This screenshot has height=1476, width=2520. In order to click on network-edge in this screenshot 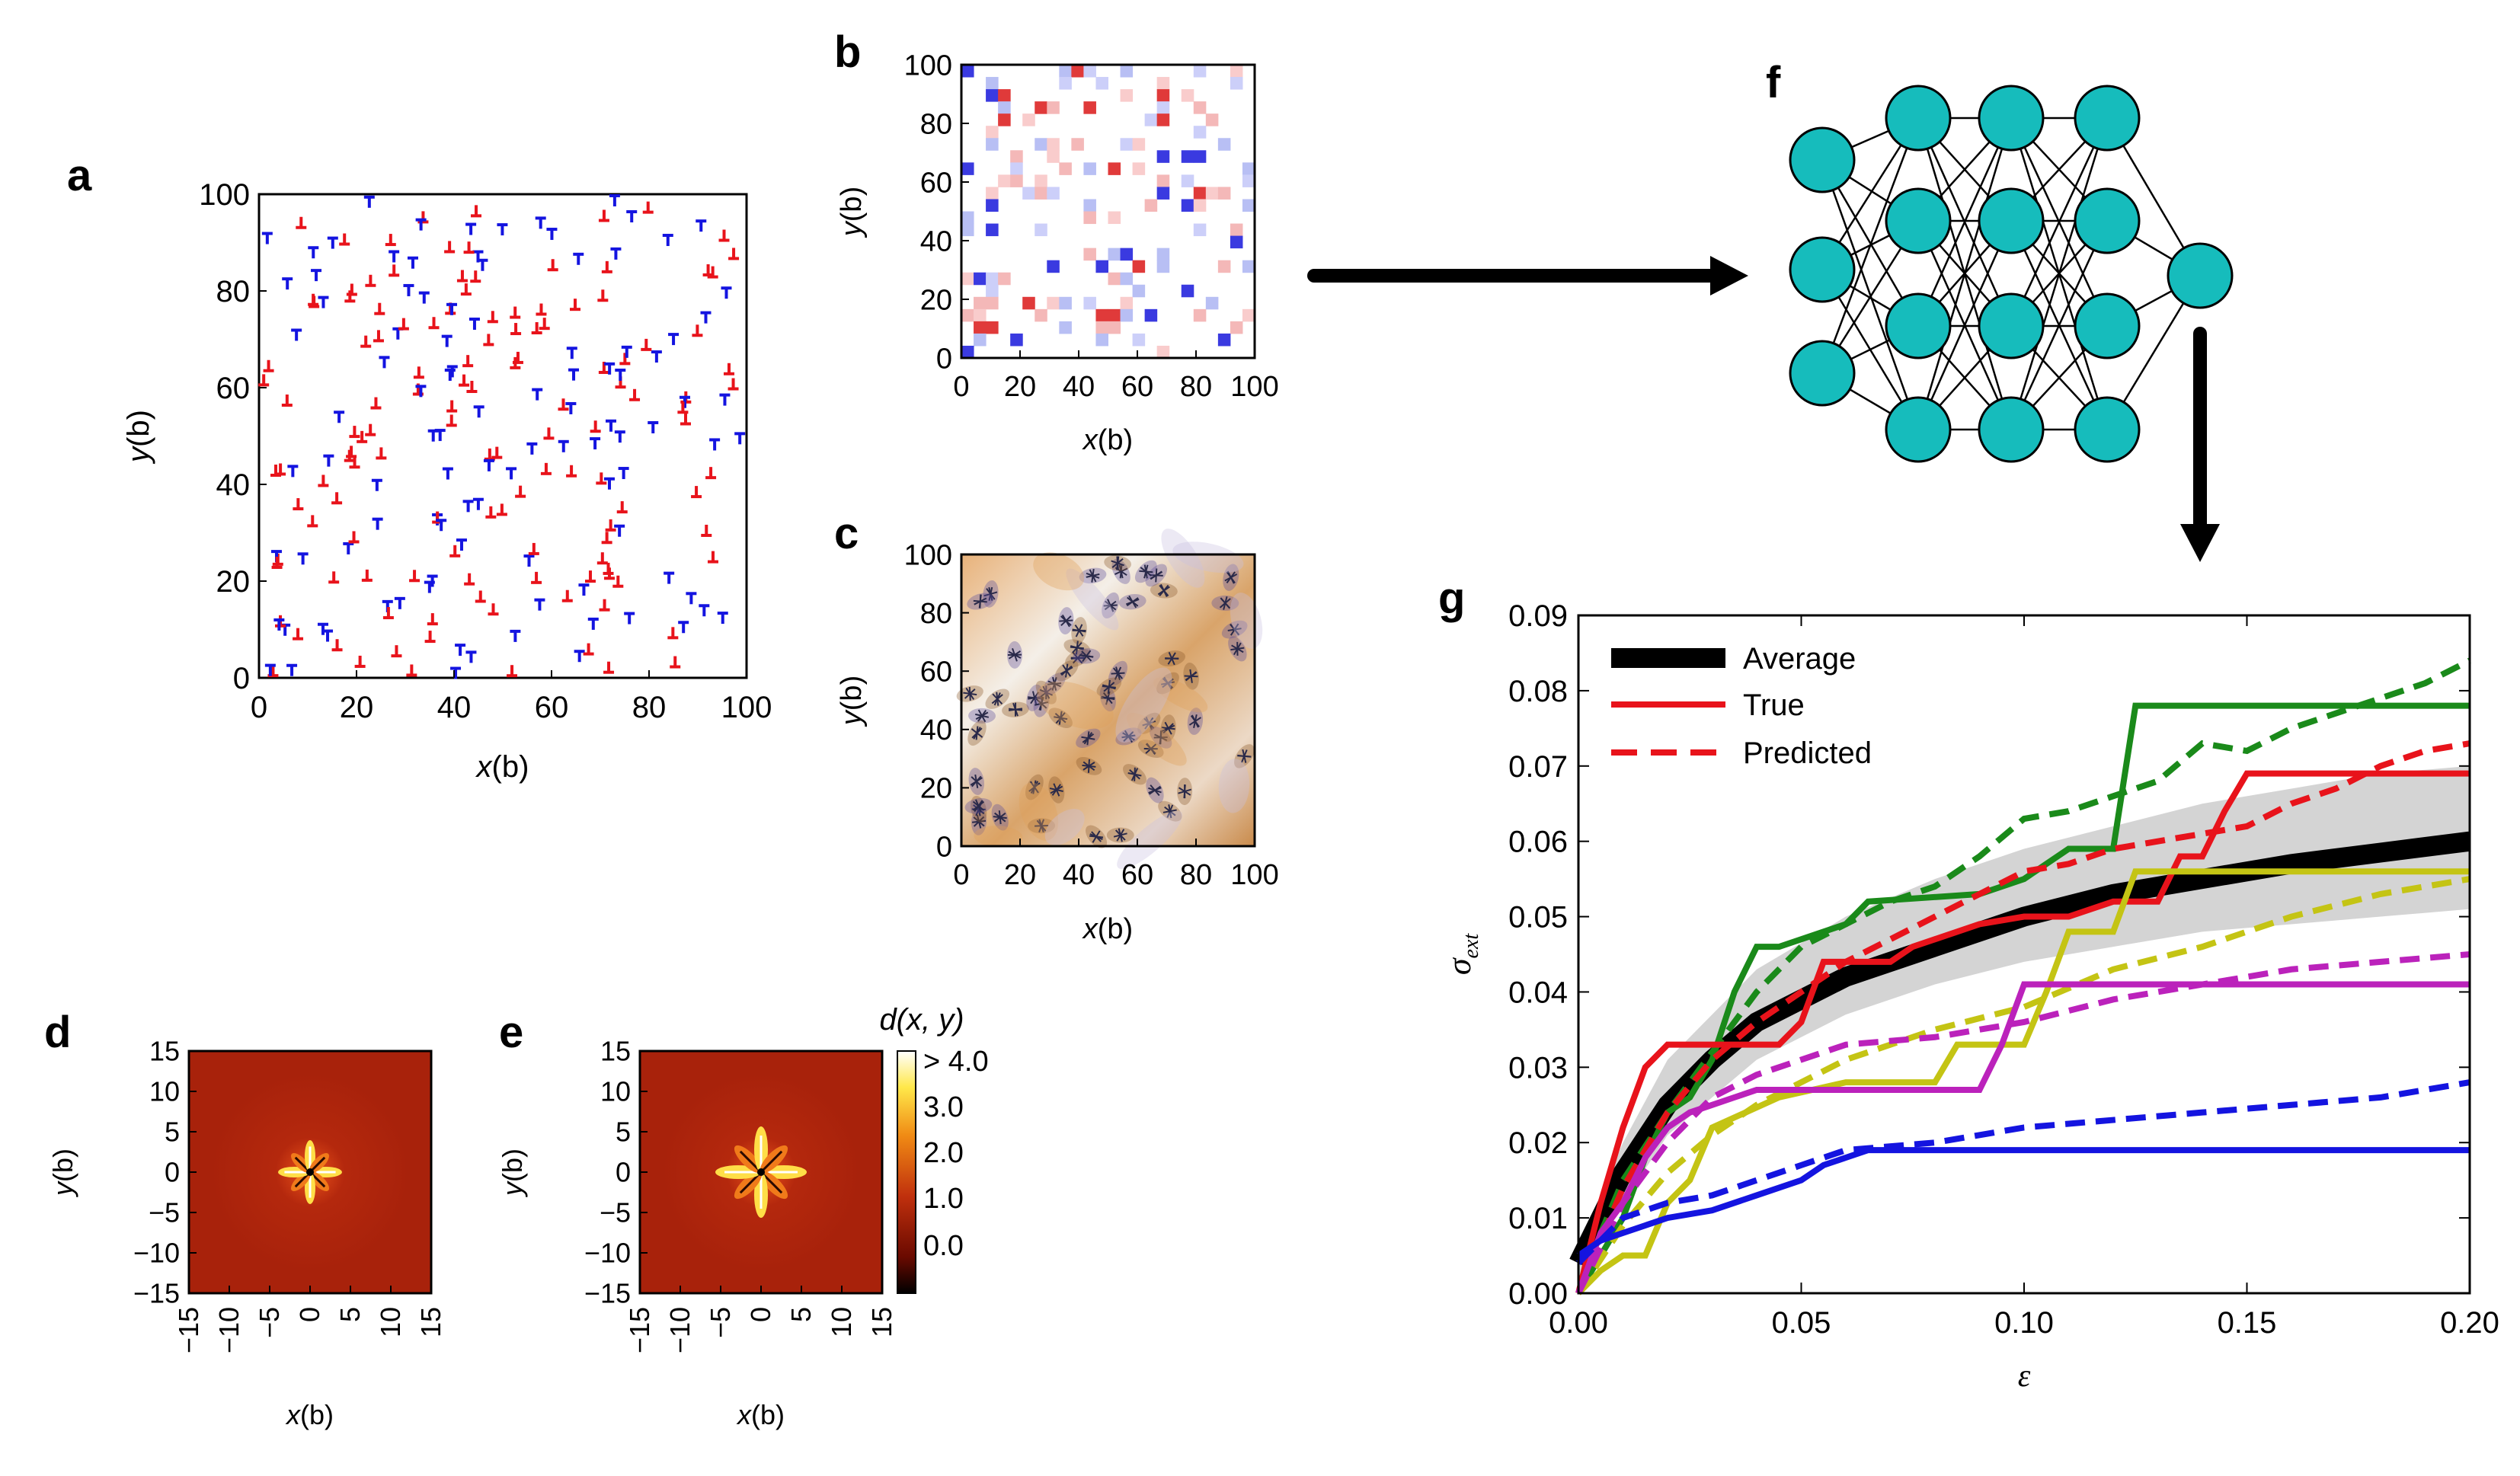, I will do `click(1870, 294)`.